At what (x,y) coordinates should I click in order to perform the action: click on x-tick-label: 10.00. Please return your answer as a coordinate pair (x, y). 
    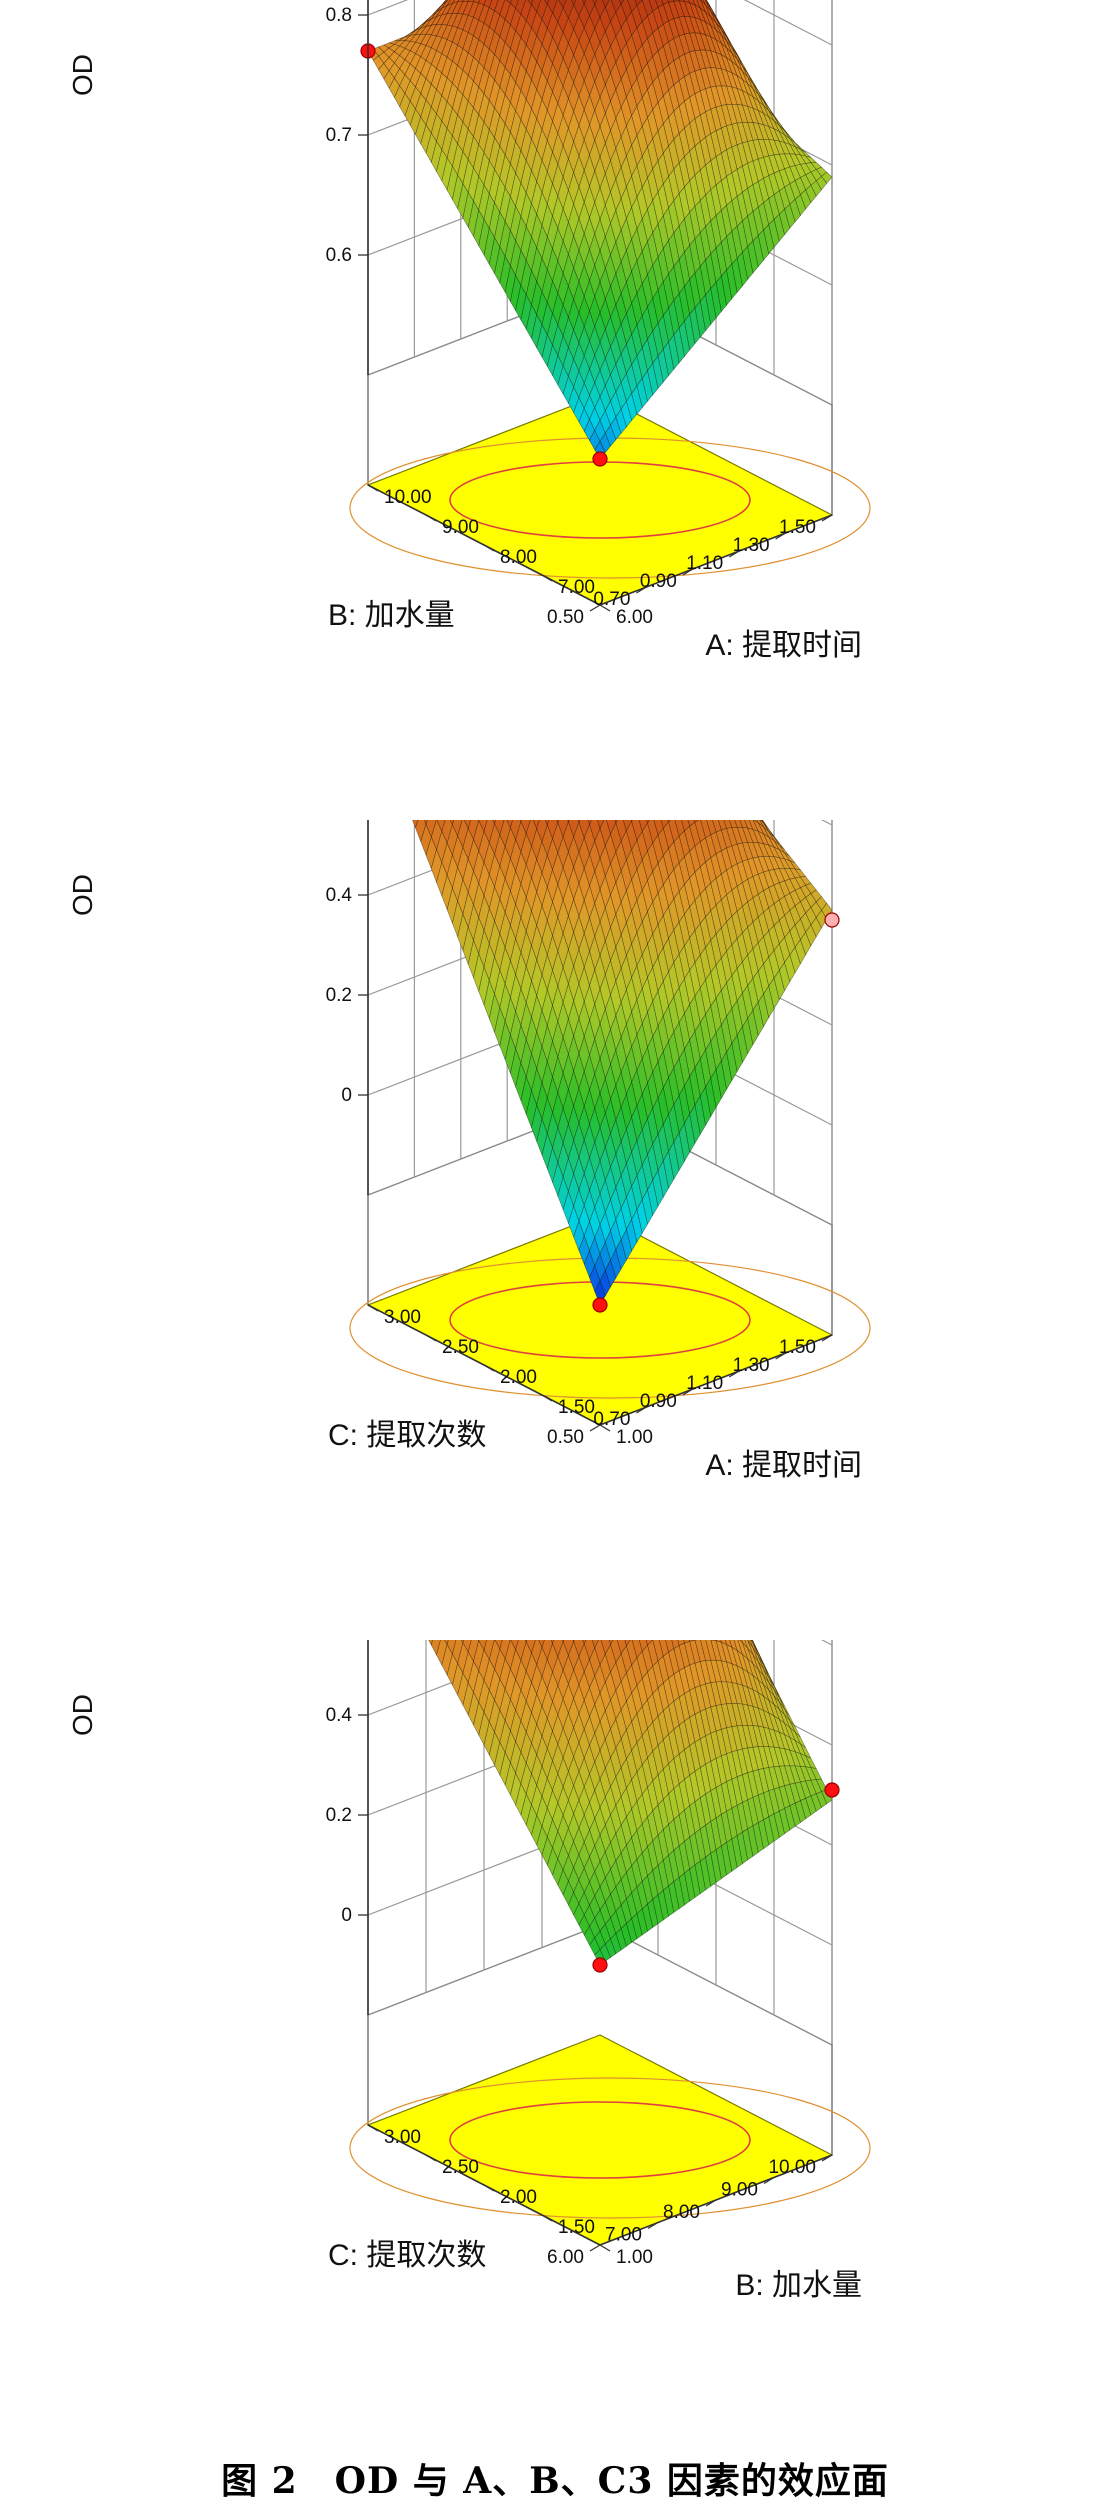
    Looking at the image, I should click on (408, 497).